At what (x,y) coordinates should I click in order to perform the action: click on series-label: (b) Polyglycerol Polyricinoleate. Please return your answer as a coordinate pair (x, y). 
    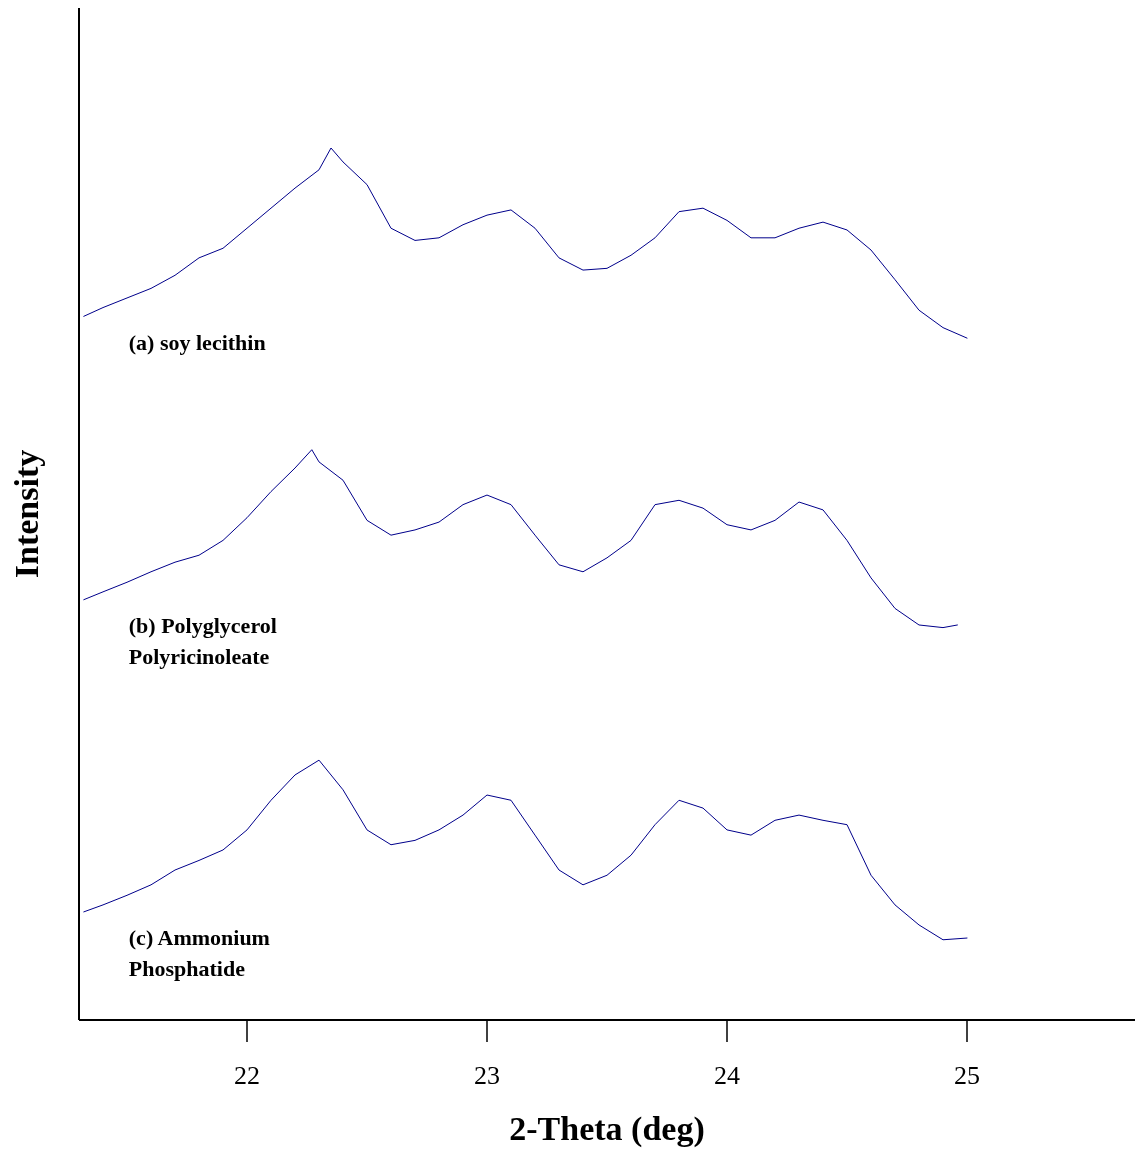
    Looking at the image, I should click on (202, 641).